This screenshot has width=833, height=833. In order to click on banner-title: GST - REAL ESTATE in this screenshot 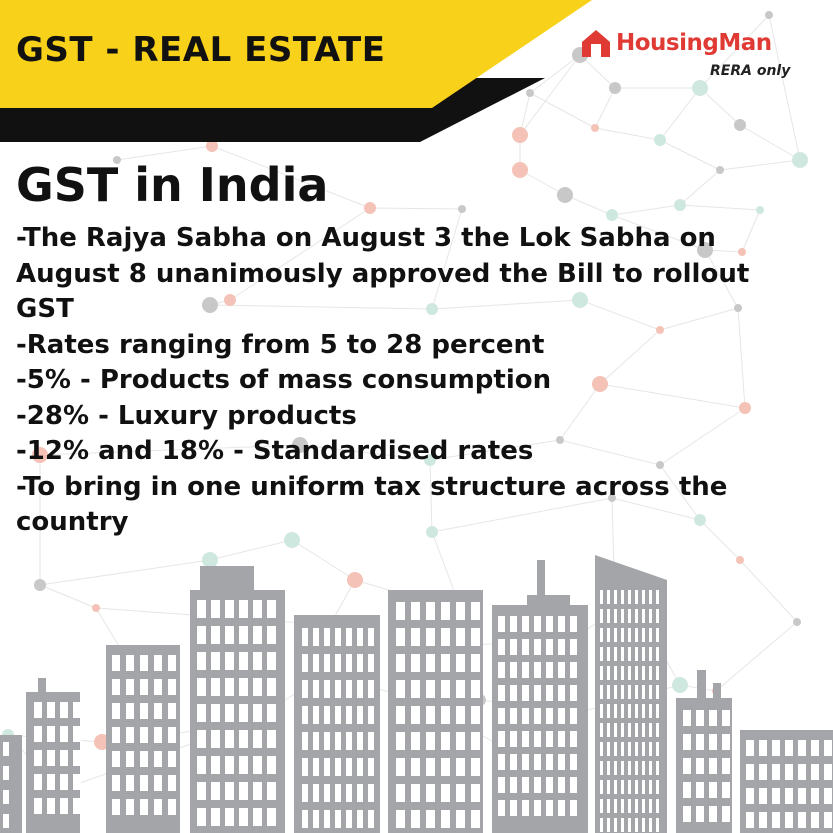, I will do `click(201, 50)`.